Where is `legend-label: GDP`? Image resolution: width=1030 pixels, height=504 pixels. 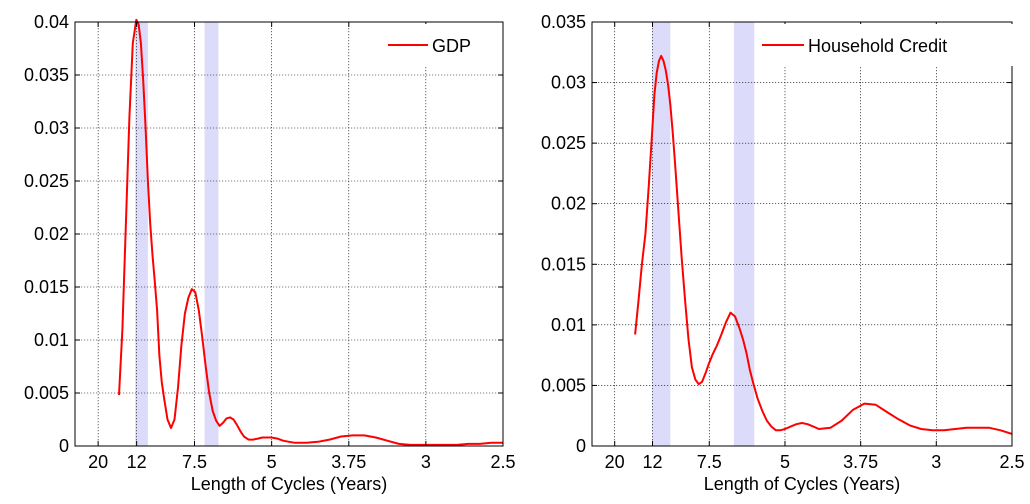
legend-label: GDP is located at coordinates (451, 46).